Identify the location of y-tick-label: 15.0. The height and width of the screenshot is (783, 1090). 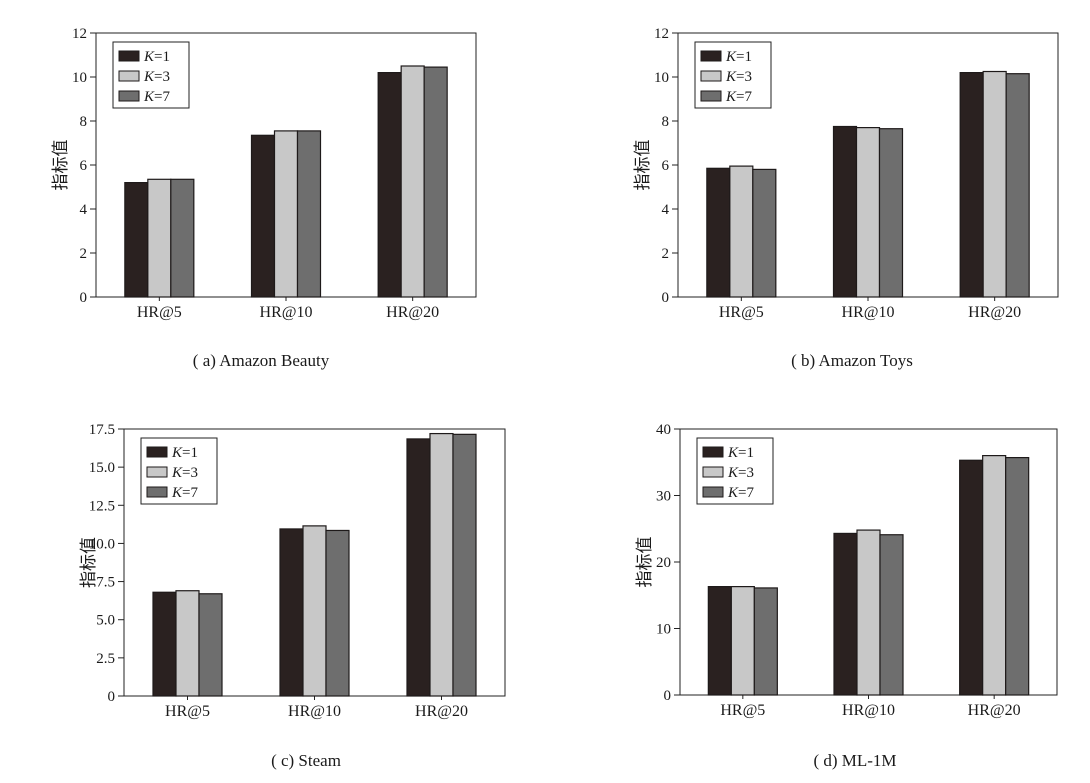
(102, 468).